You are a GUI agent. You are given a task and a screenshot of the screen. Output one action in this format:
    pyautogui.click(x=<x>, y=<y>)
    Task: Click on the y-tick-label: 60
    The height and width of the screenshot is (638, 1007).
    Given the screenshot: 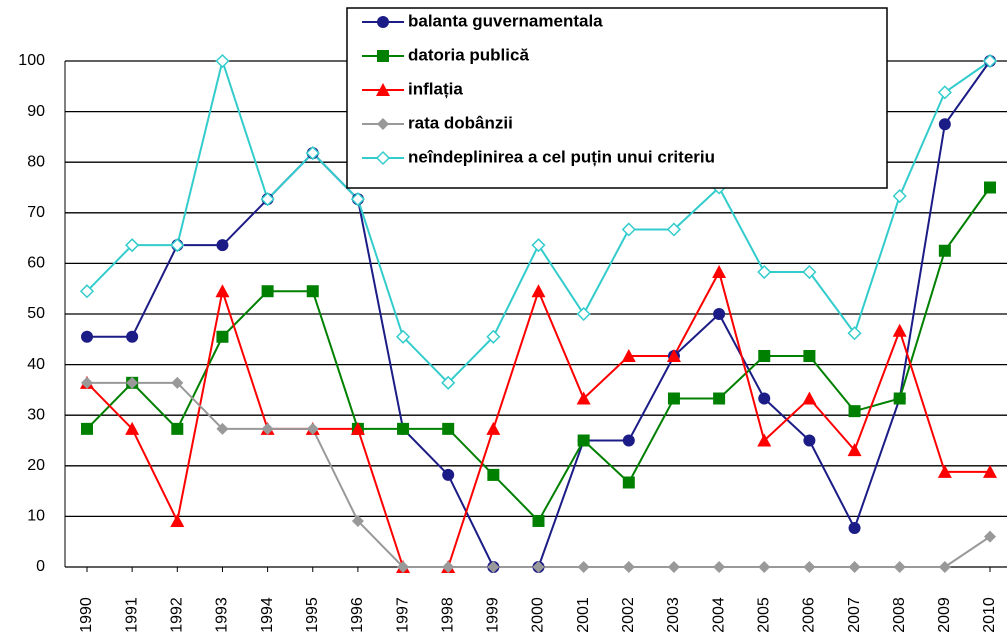 What is the action you would take?
    pyautogui.click(x=36, y=263)
    